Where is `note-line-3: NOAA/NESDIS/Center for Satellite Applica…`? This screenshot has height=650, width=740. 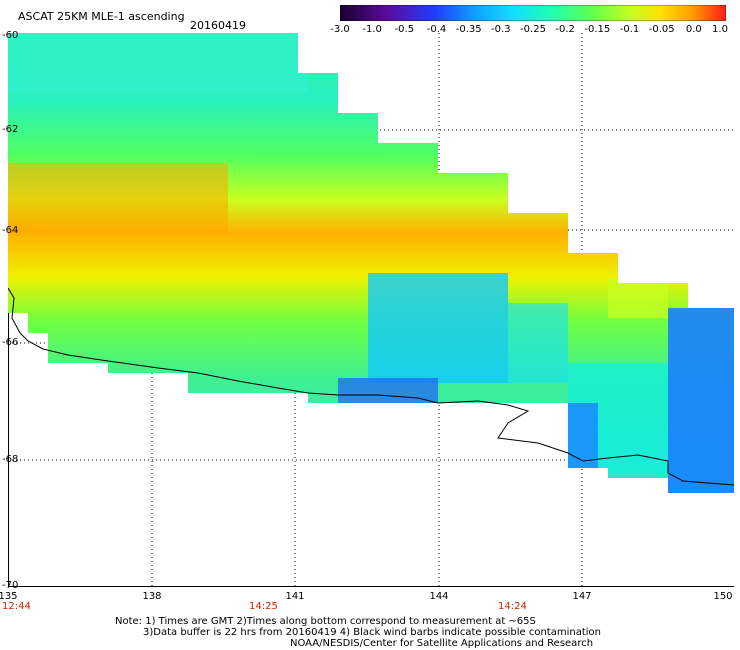 note-line-3: NOAA/NESDIS/Center for Satellite Applica… is located at coordinates (442, 643).